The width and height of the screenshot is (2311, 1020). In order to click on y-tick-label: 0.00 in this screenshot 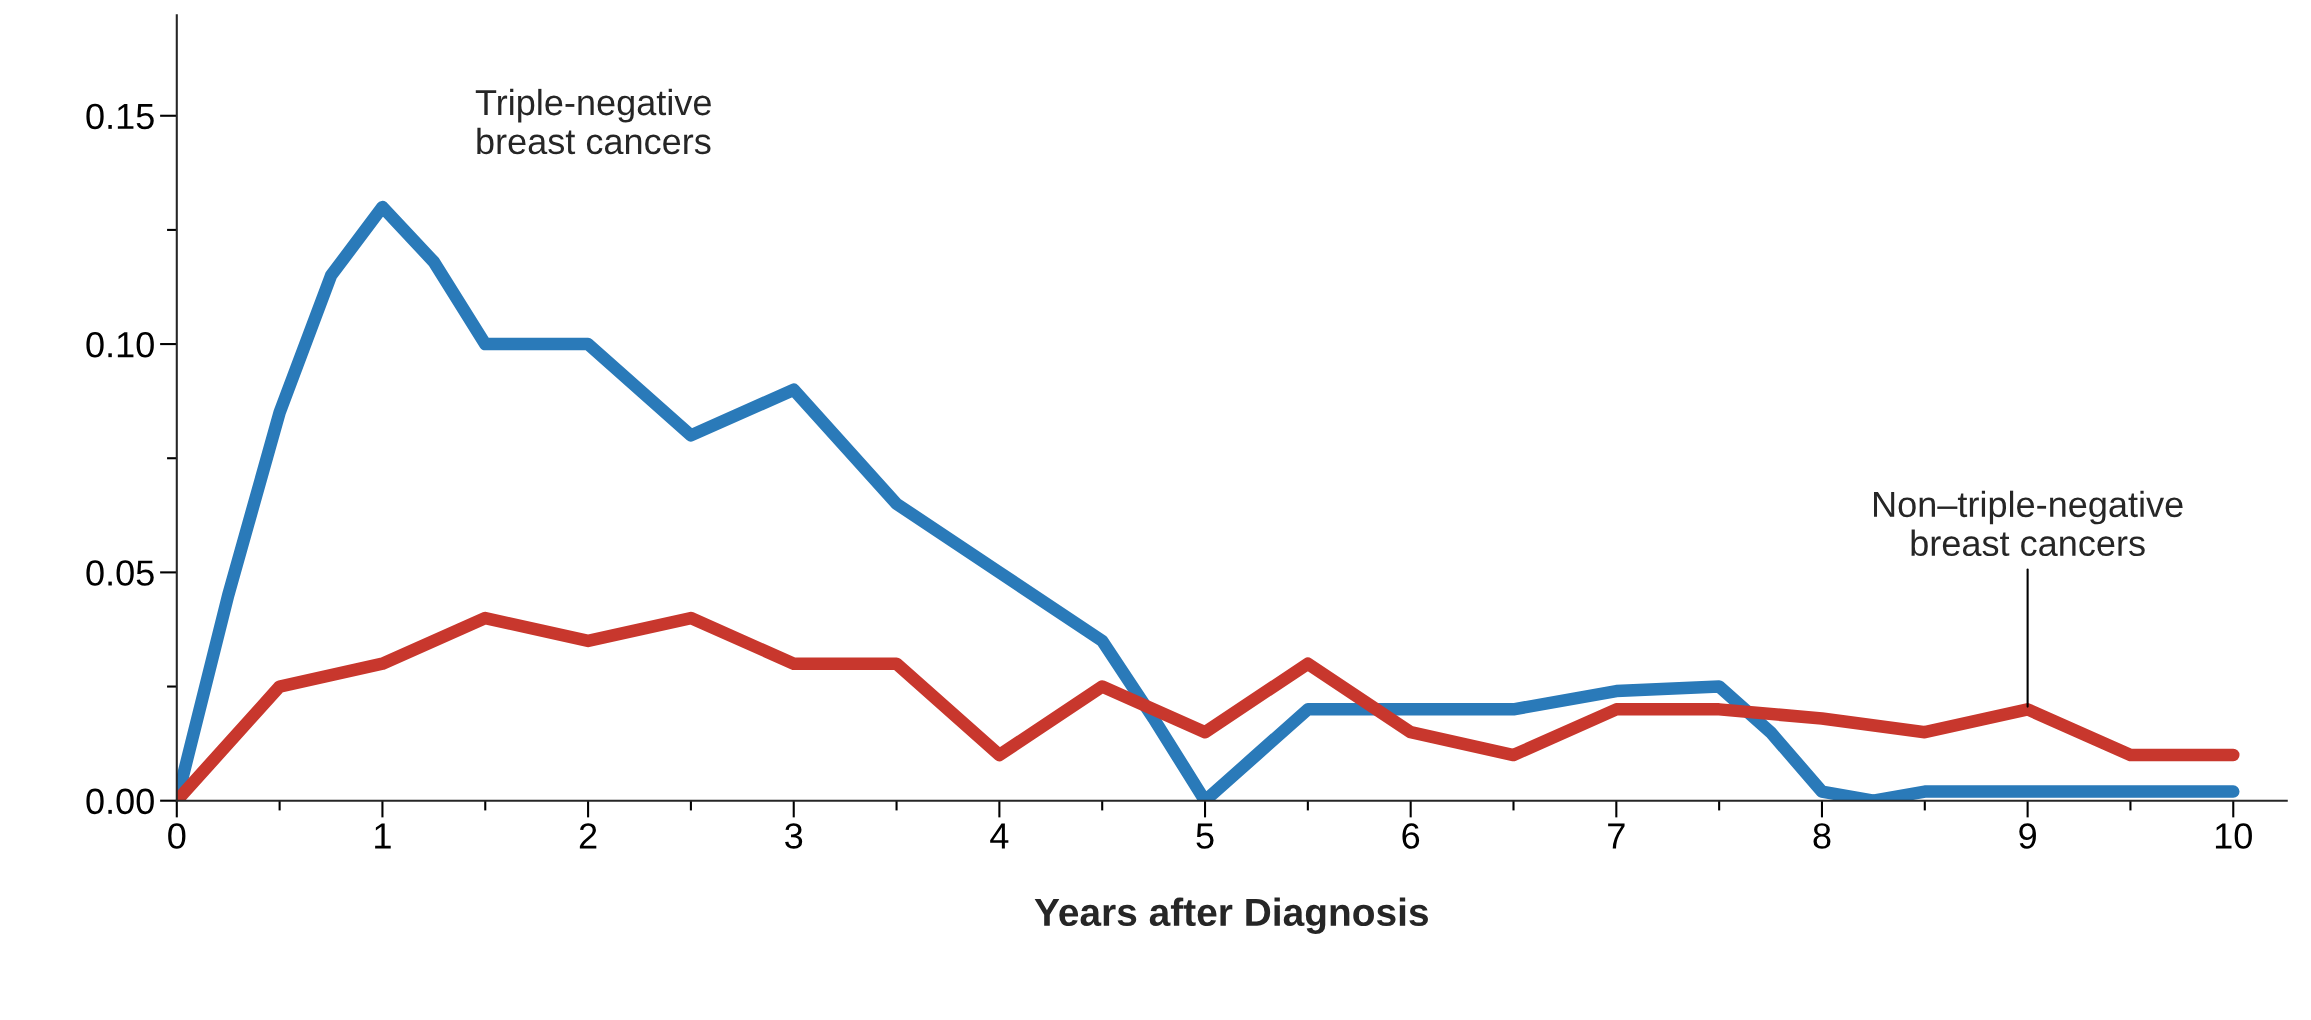, I will do `click(120, 801)`.